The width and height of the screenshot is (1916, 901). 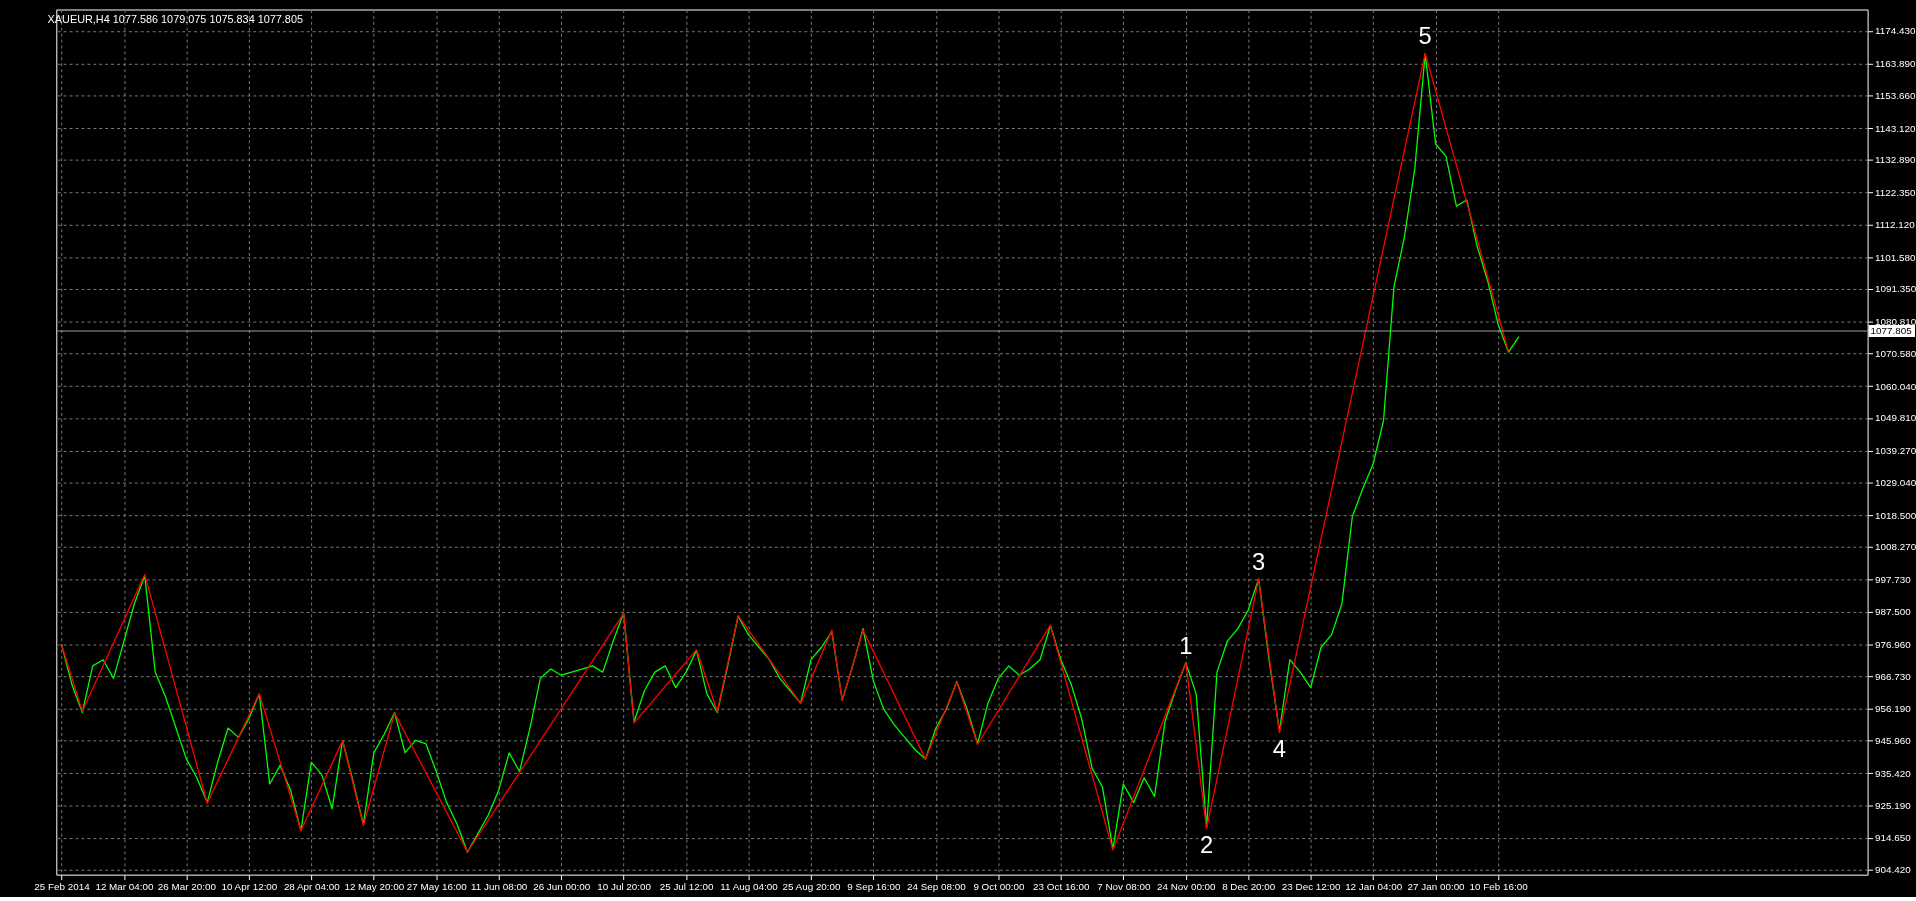 What do you see at coordinates (1895, 257) in the screenshot?
I see `y-tick-label: 1101.580` at bounding box center [1895, 257].